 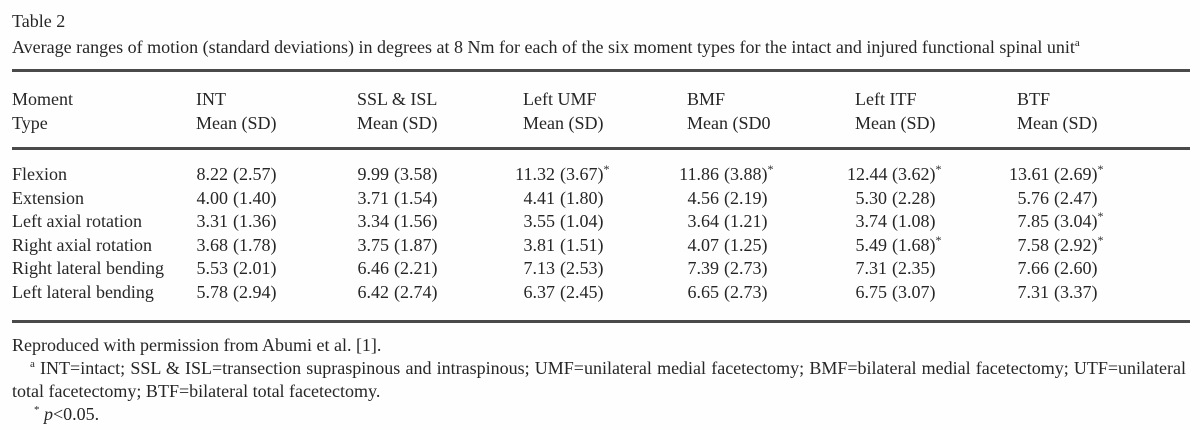 I want to click on col-header-moment-type: Moment Type, so click(x=42, y=111).